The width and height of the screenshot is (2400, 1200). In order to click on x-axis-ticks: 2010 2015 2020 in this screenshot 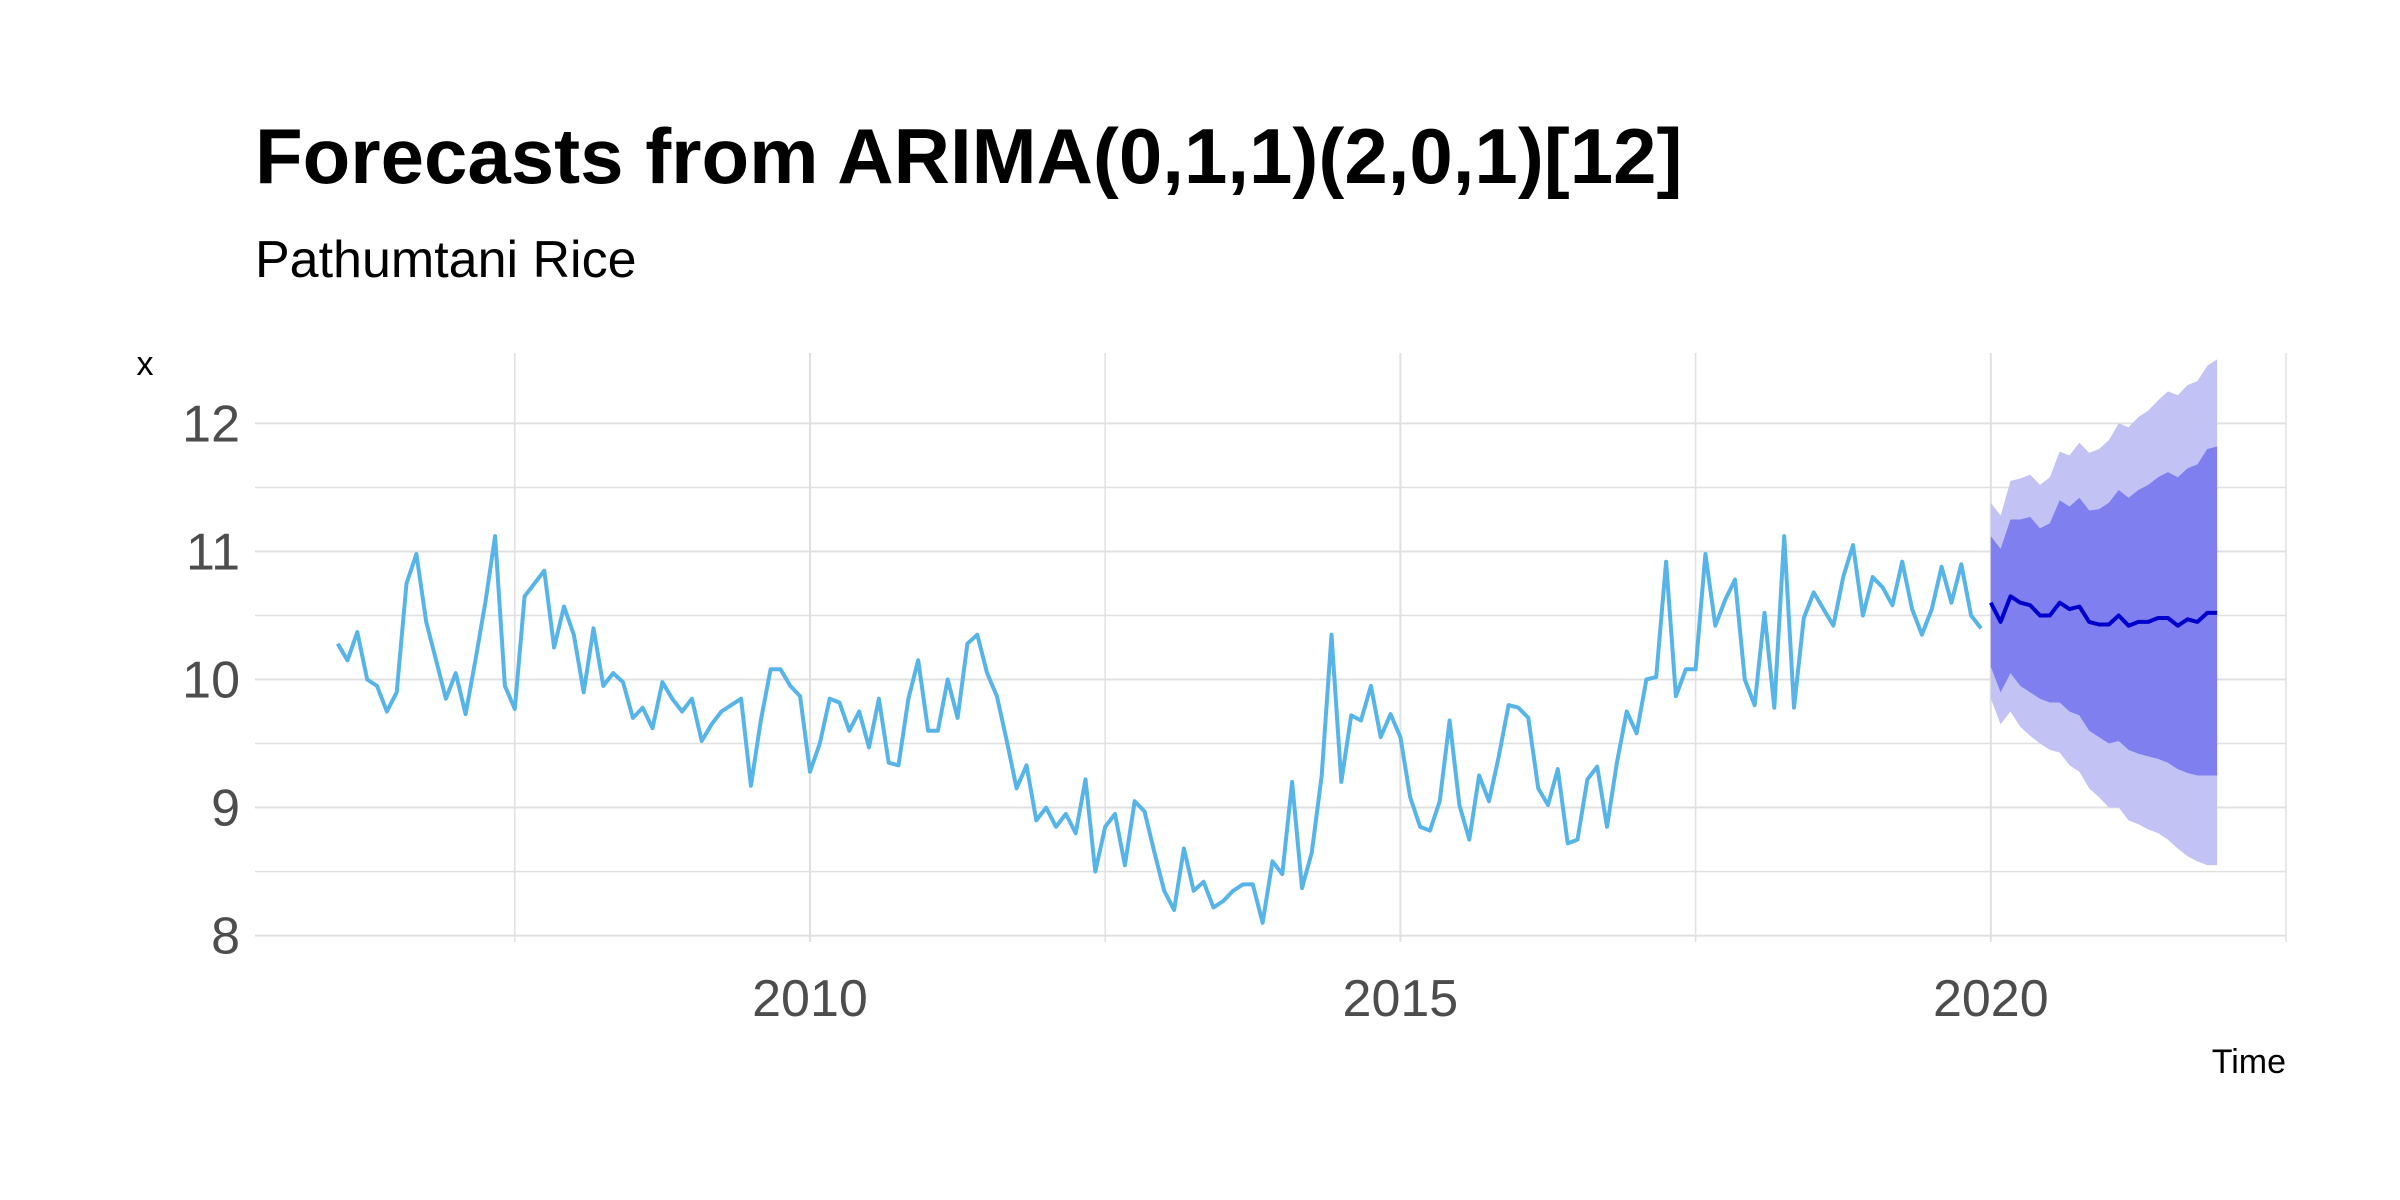, I will do `click(1400, 999)`.